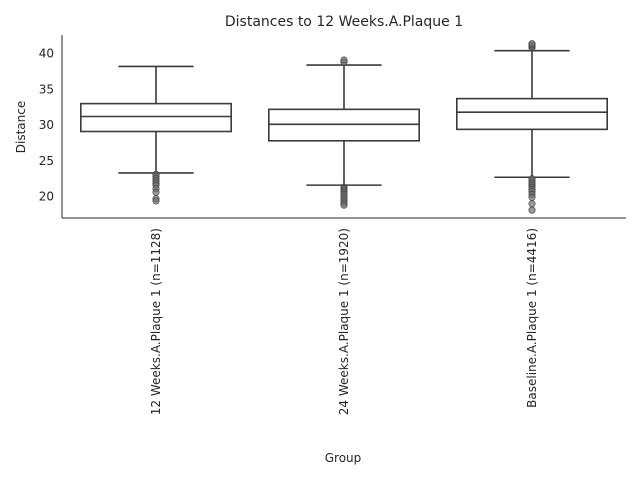 This screenshot has width=640, height=480. What do you see at coordinates (343, 458) in the screenshot?
I see `x-axis-label: Group` at bounding box center [343, 458].